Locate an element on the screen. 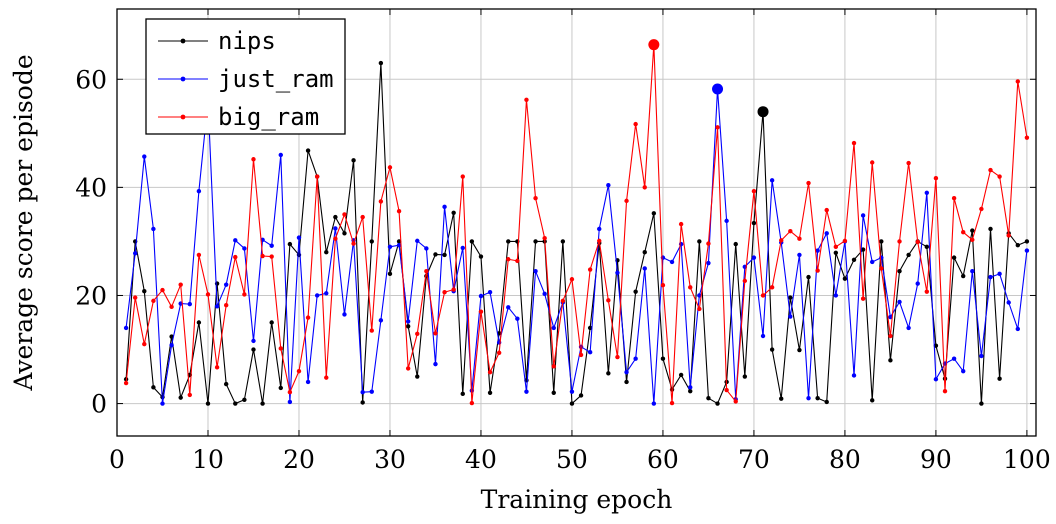 This screenshot has width=1056, height=524. y-tick-label: 0 is located at coordinates (99, 404).